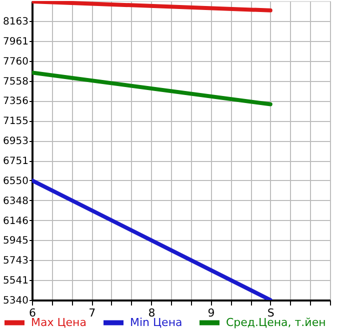 Image resolution: width=345 pixels, height=335 pixels. I want to click on x-tick-label: 9, so click(211, 313).